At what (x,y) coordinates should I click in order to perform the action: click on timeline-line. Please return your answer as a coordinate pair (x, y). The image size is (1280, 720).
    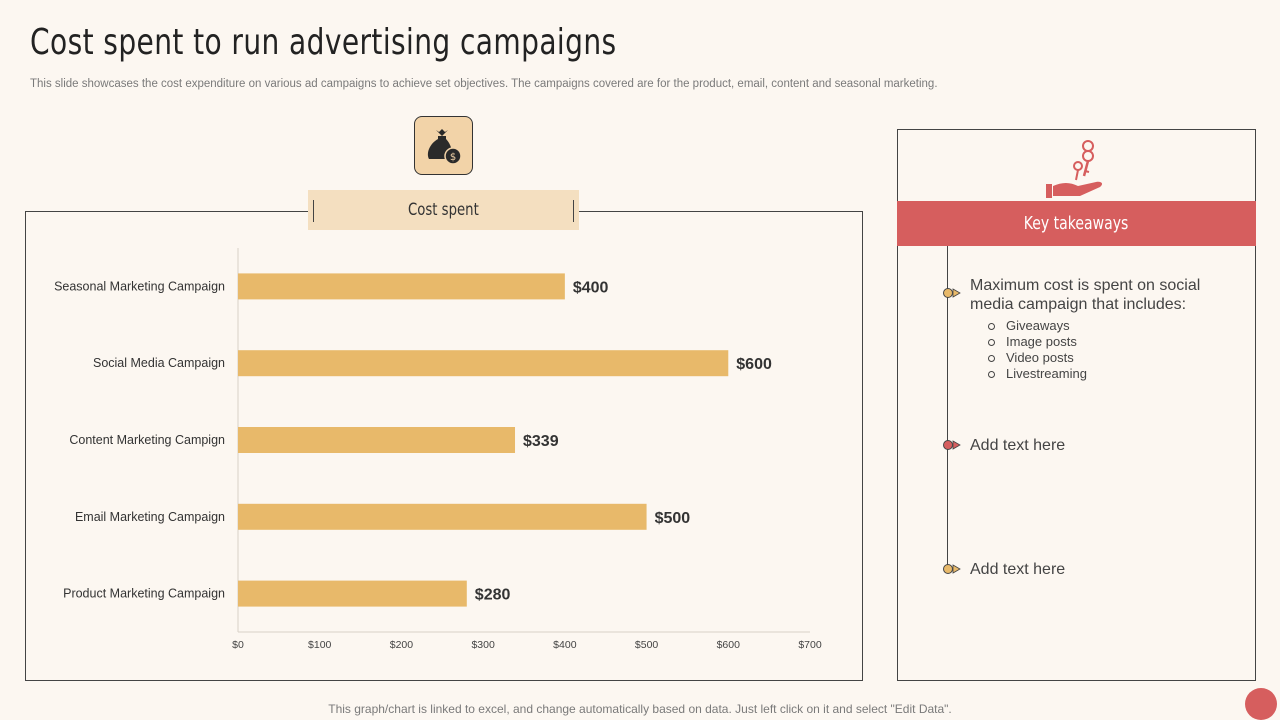
    Looking at the image, I should click on (947, 409).